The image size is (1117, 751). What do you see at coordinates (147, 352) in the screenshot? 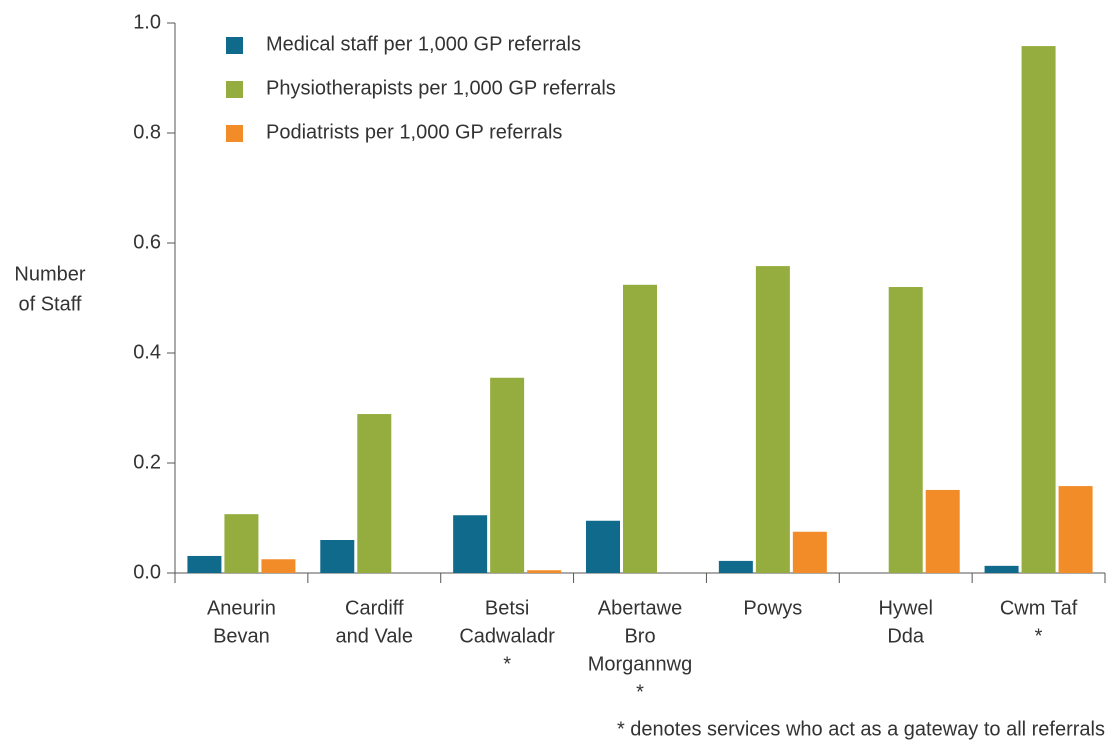
I see `y-tick-label: 0.4` at bounding box center [147, 352].